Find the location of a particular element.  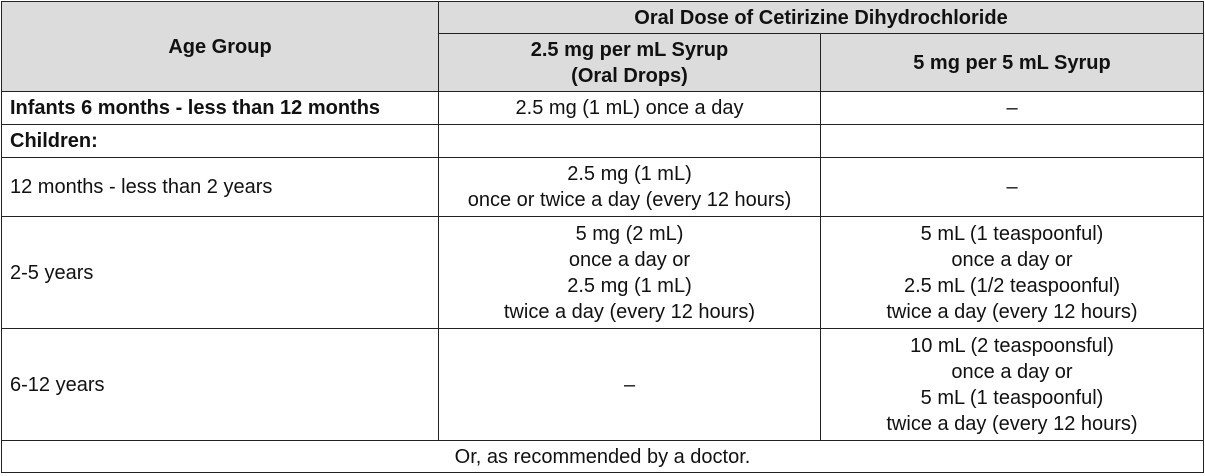

drops-dose-cell: 2.5 mg (1 mL) once a day is located at coordinates (629, 108).